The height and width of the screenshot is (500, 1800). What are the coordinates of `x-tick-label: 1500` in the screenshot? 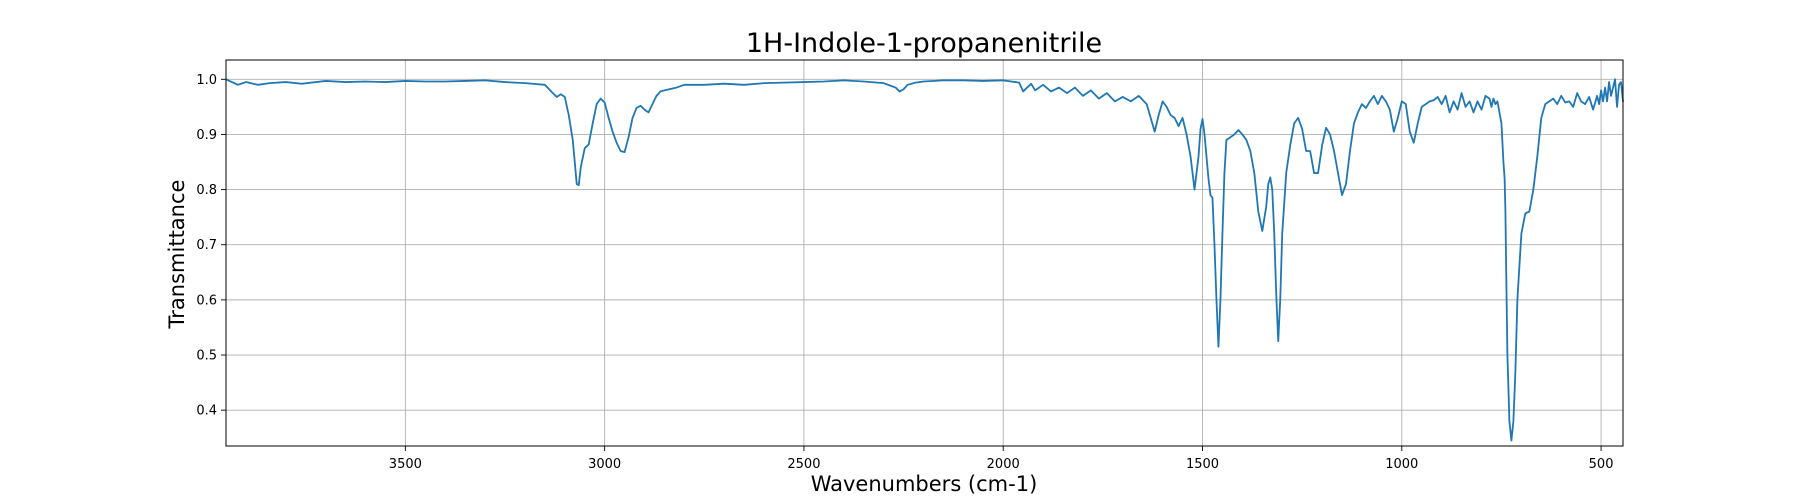 It's located at (1202, 464).